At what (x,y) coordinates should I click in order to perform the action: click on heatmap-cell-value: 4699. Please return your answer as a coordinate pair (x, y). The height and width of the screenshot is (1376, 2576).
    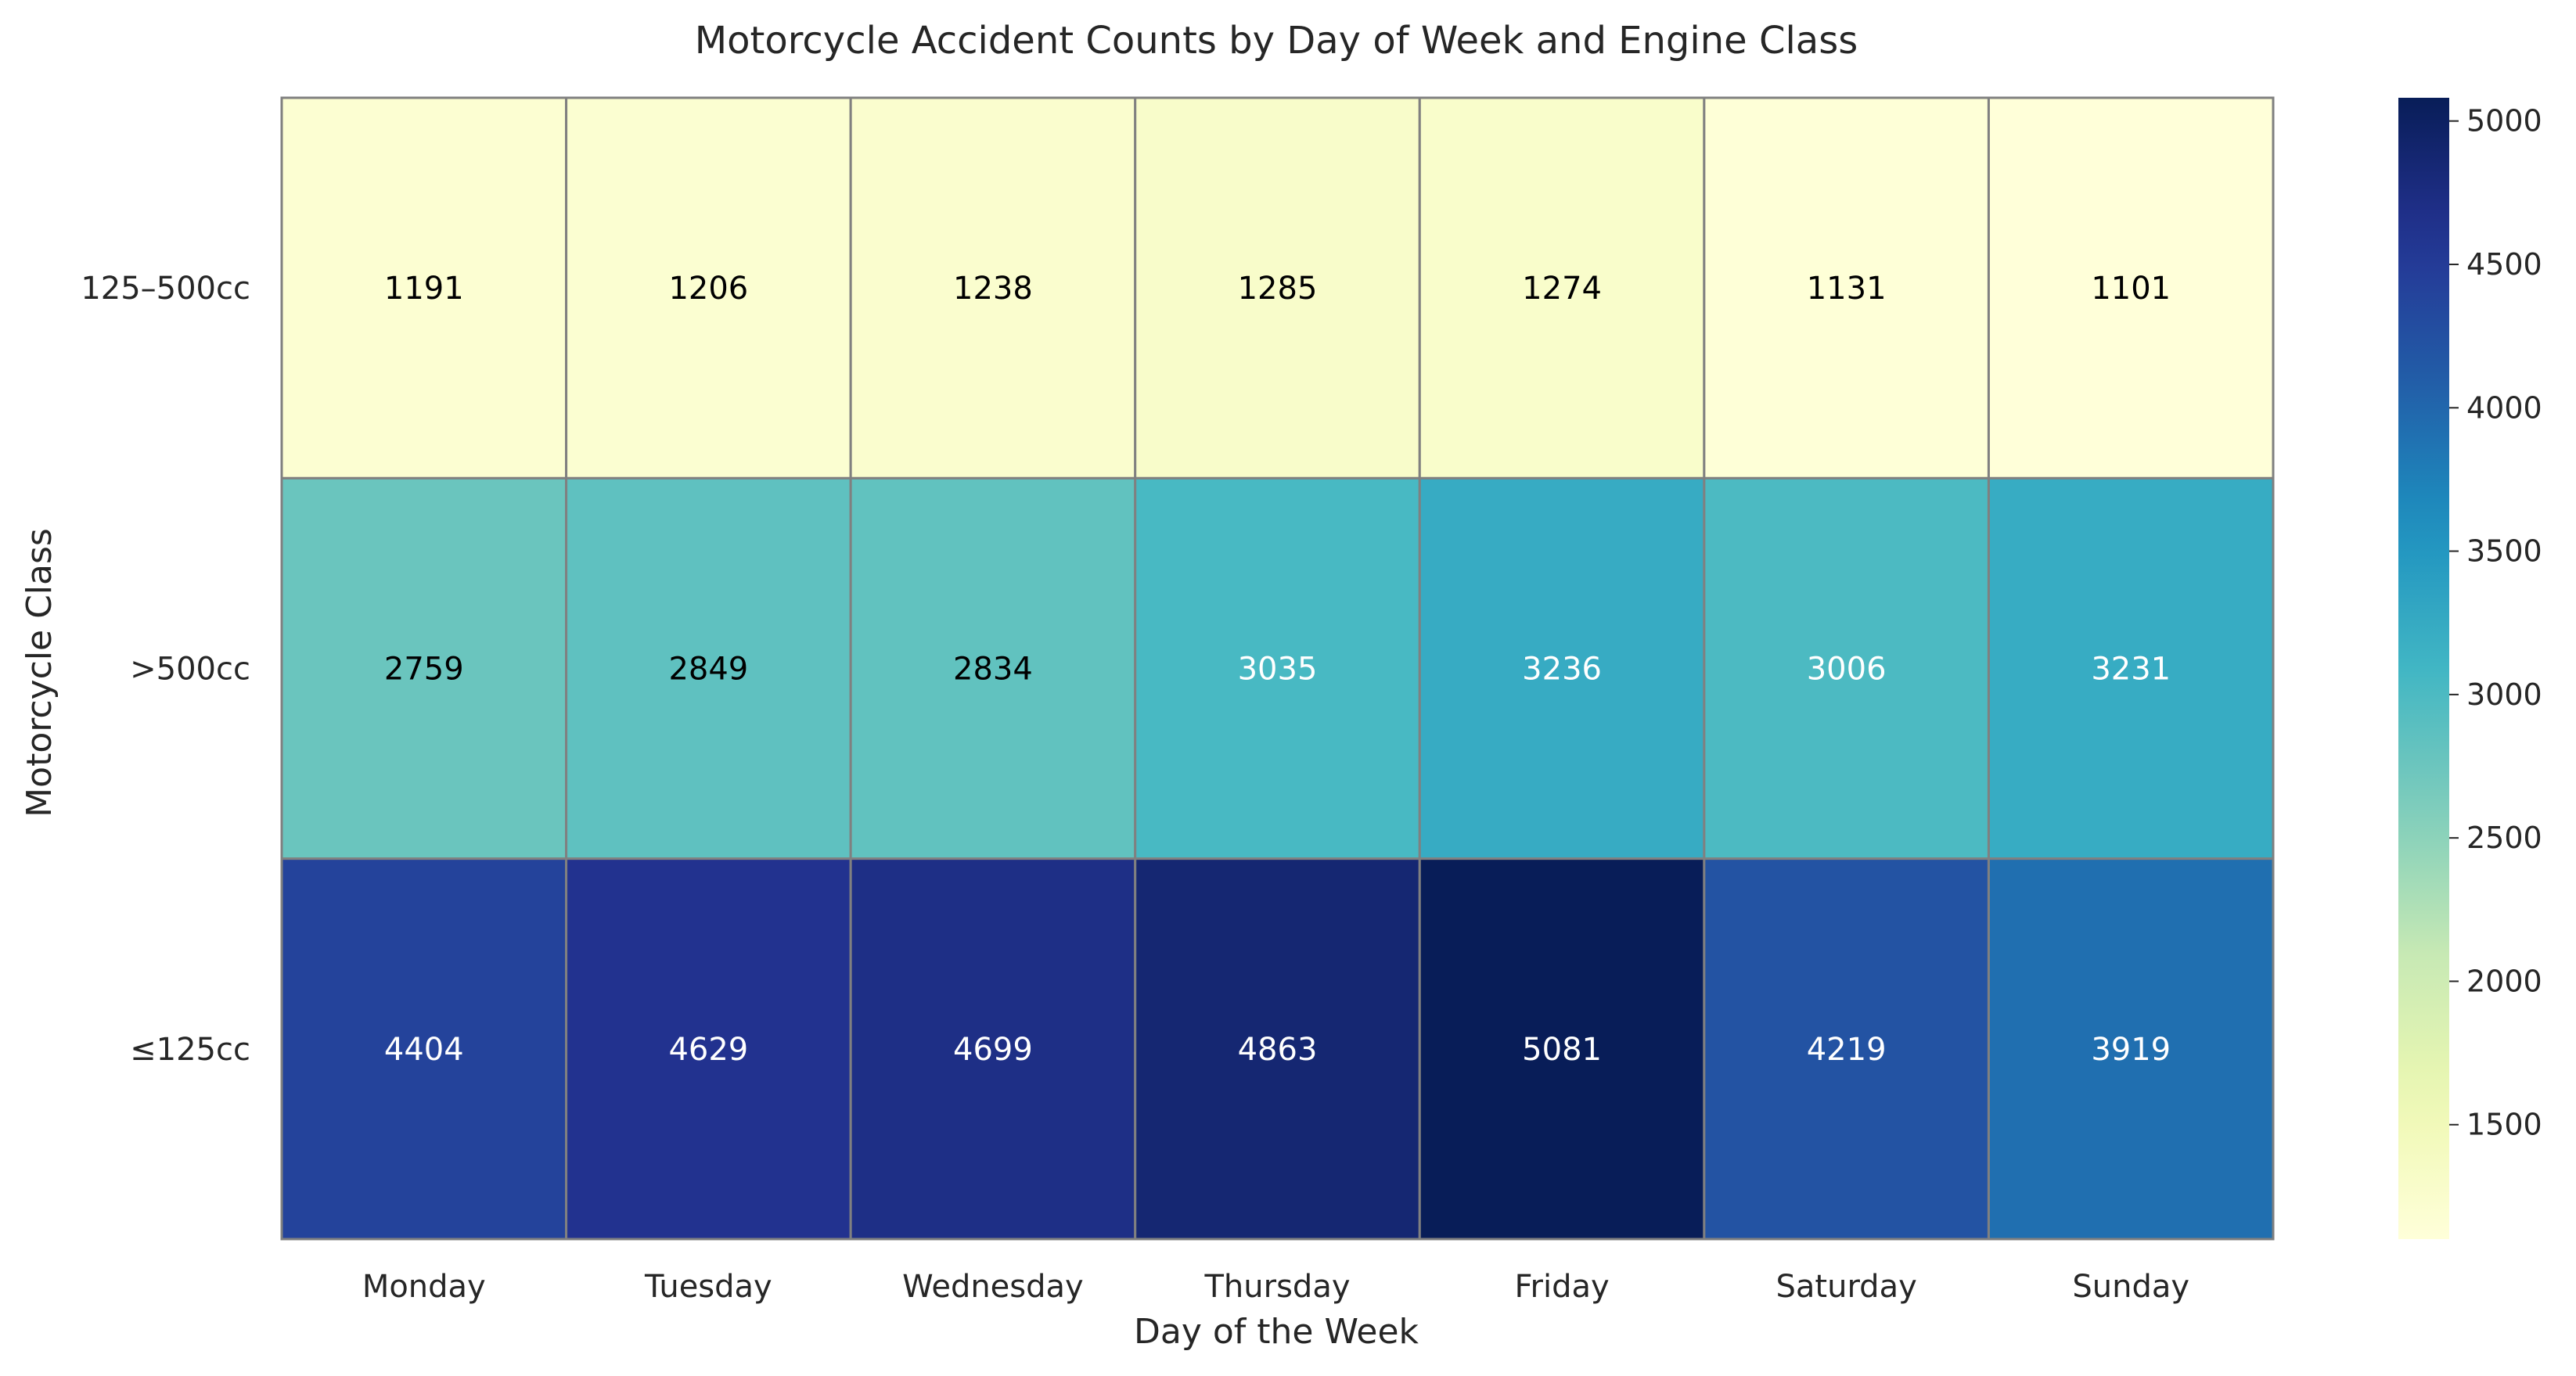
    Looking at the image, I should click on (993, 1050).